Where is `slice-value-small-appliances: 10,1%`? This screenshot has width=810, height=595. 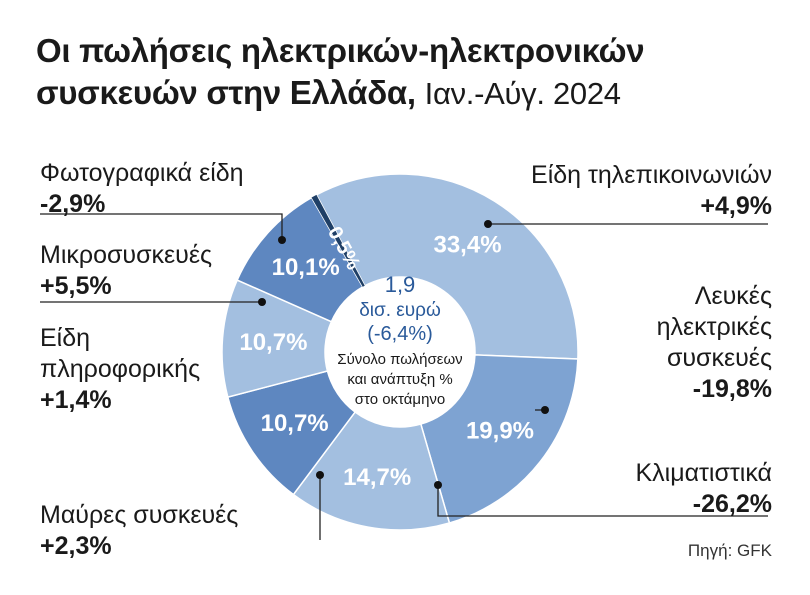 slice-value-small-appliances: 10,1% is located at coordinates (306, 267).